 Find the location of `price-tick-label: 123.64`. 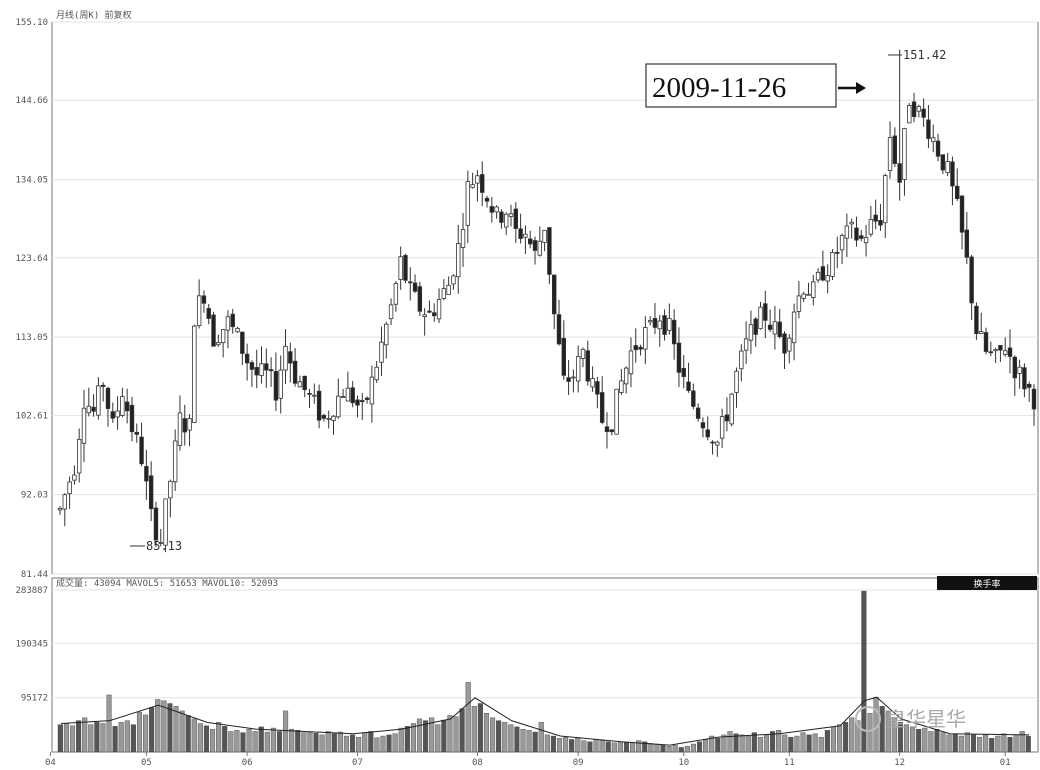

price-tick-label: 123.64 is located at coordinates (31, 259).